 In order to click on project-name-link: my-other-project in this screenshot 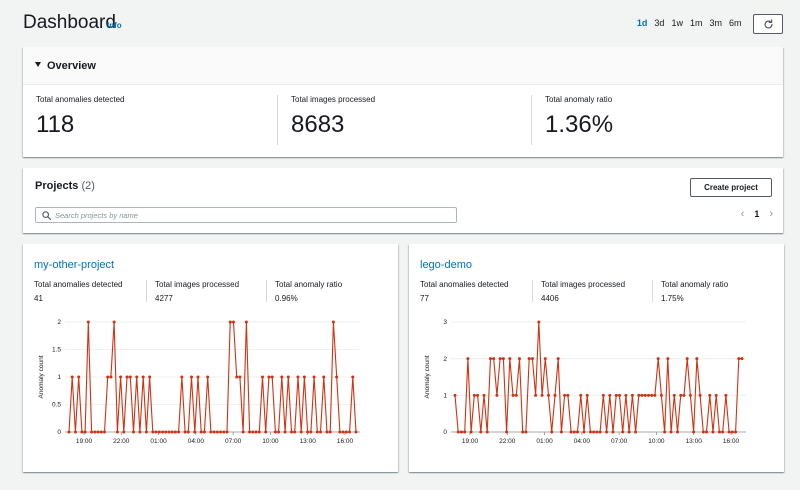, I will do `click(74, 265)`.